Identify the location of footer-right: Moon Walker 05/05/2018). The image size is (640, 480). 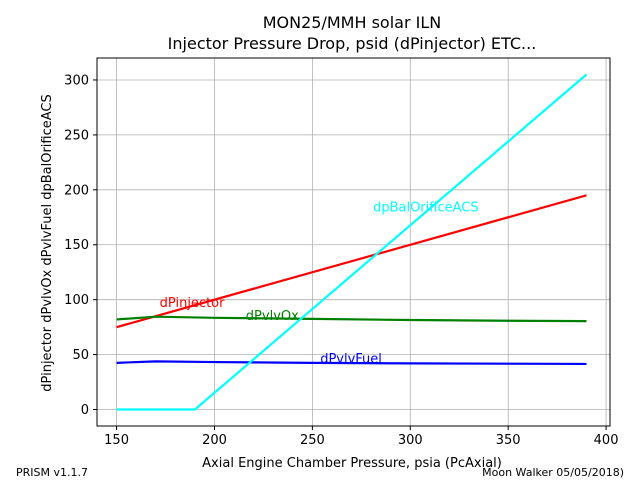
(553, 472).